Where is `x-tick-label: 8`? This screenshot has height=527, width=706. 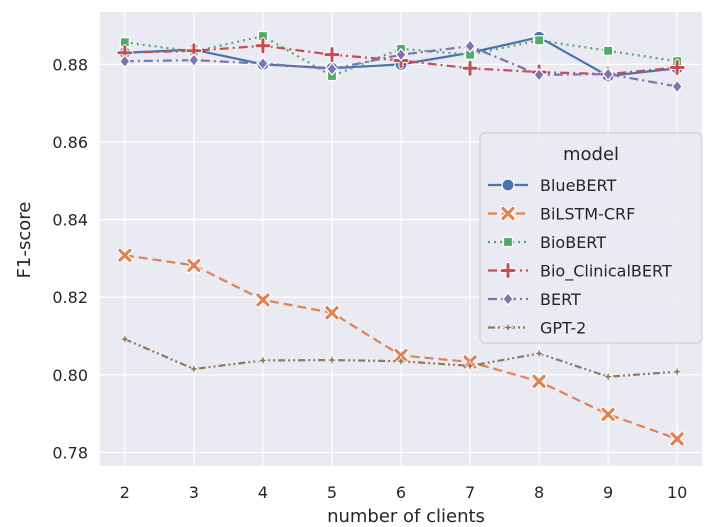 x-tick-label: 8 is located at coordinates (539, 492).